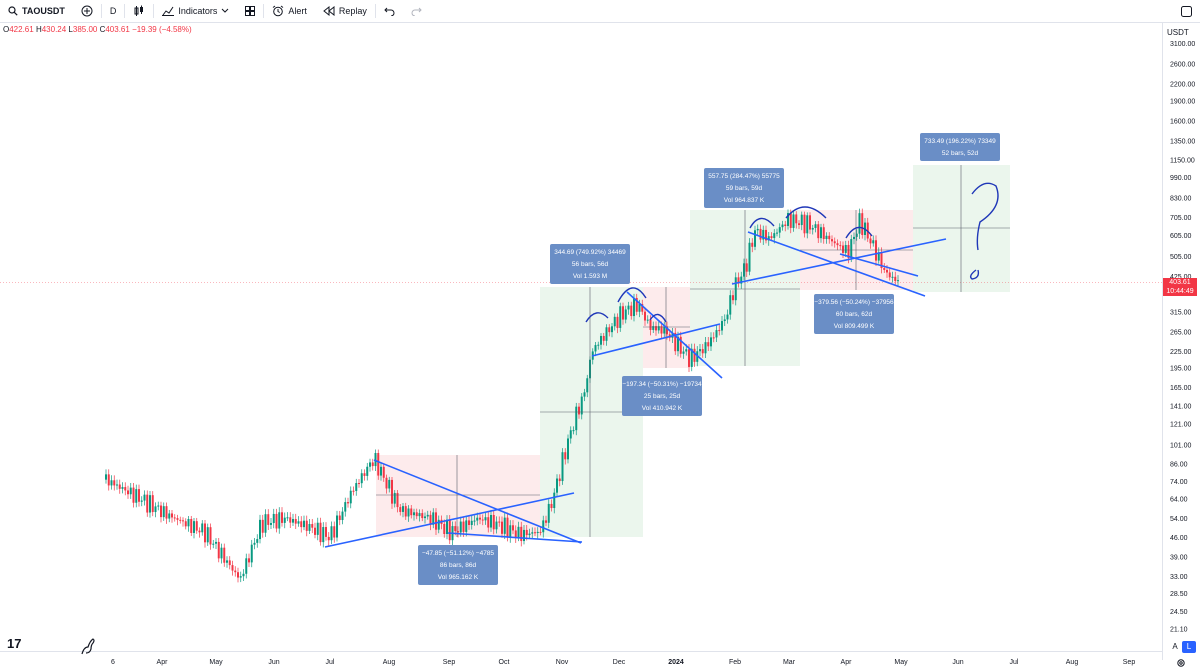 This screenshot has height=672, width=1200. What do you see at coordinates (581, 651) in the screenshot?
I see `time-axis-border` at bounding box center [581, 651].